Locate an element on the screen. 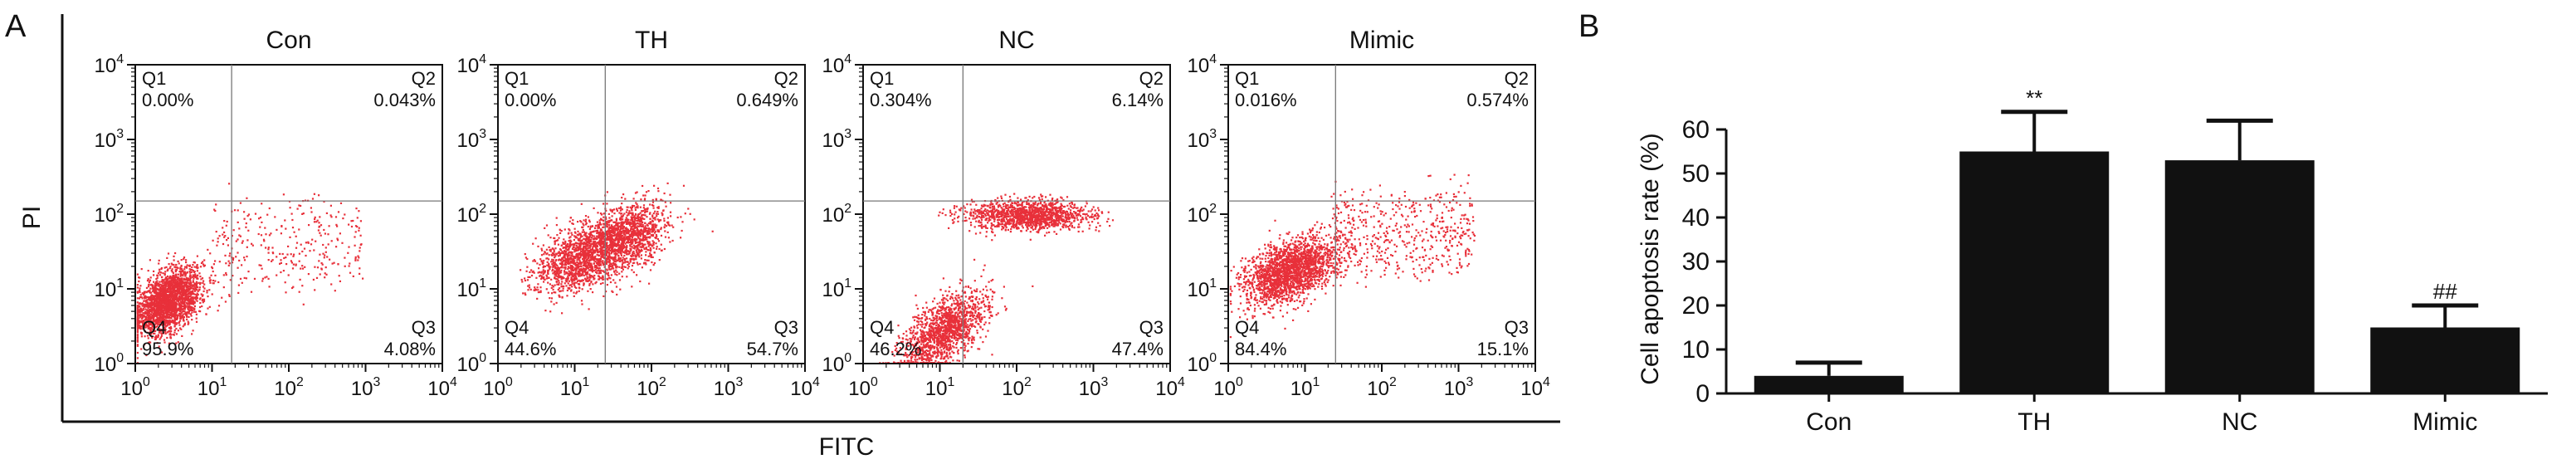 This screenshot has height=464, width=2576. q4-value: 95.9% is located at coordinates (167, 349).